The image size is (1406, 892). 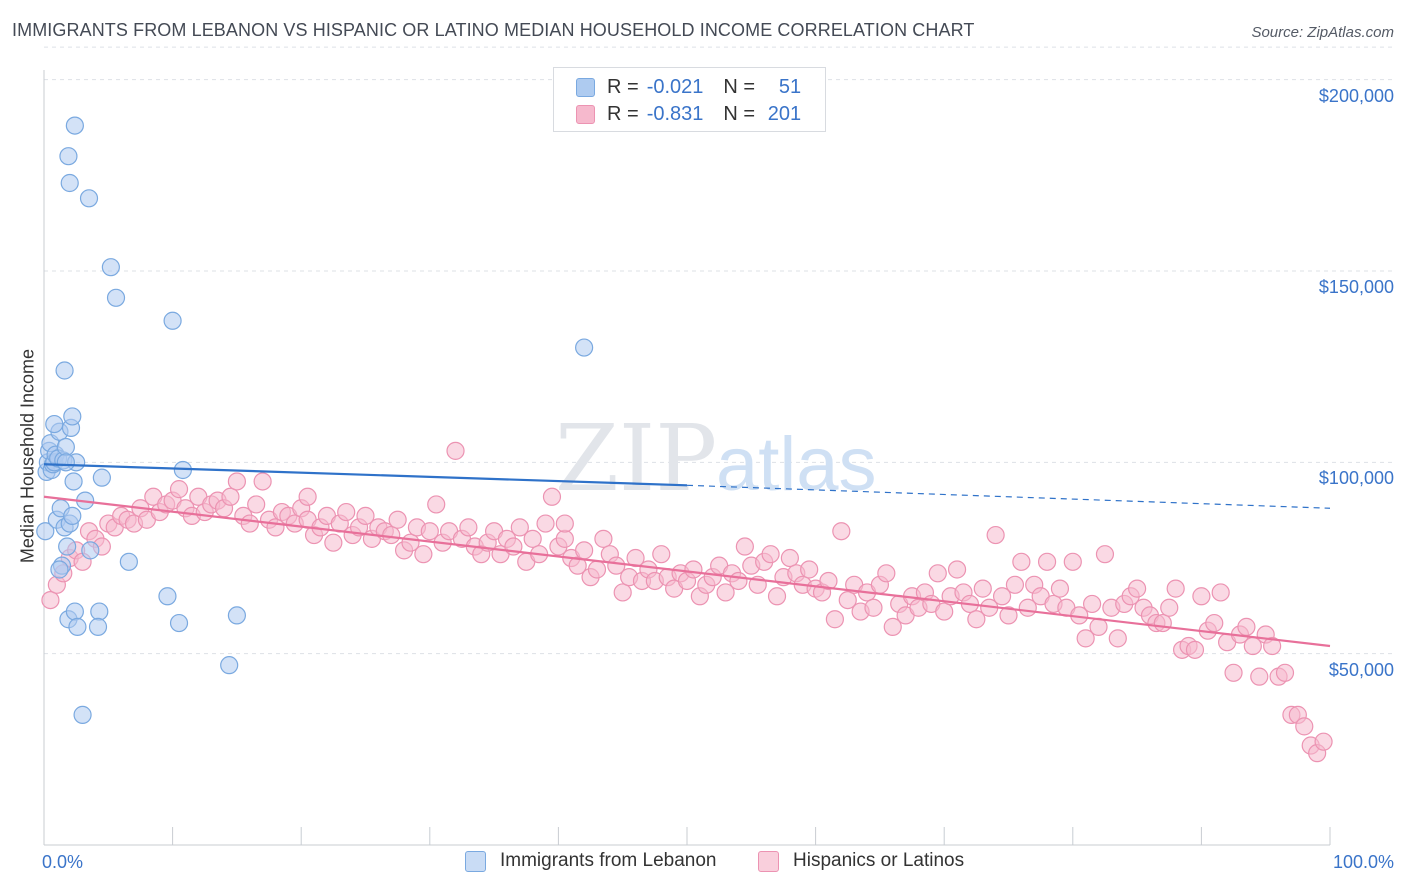 I want to click on legend-item-hispanic: Hispanics or Latinos, so click(x=861, y=861).